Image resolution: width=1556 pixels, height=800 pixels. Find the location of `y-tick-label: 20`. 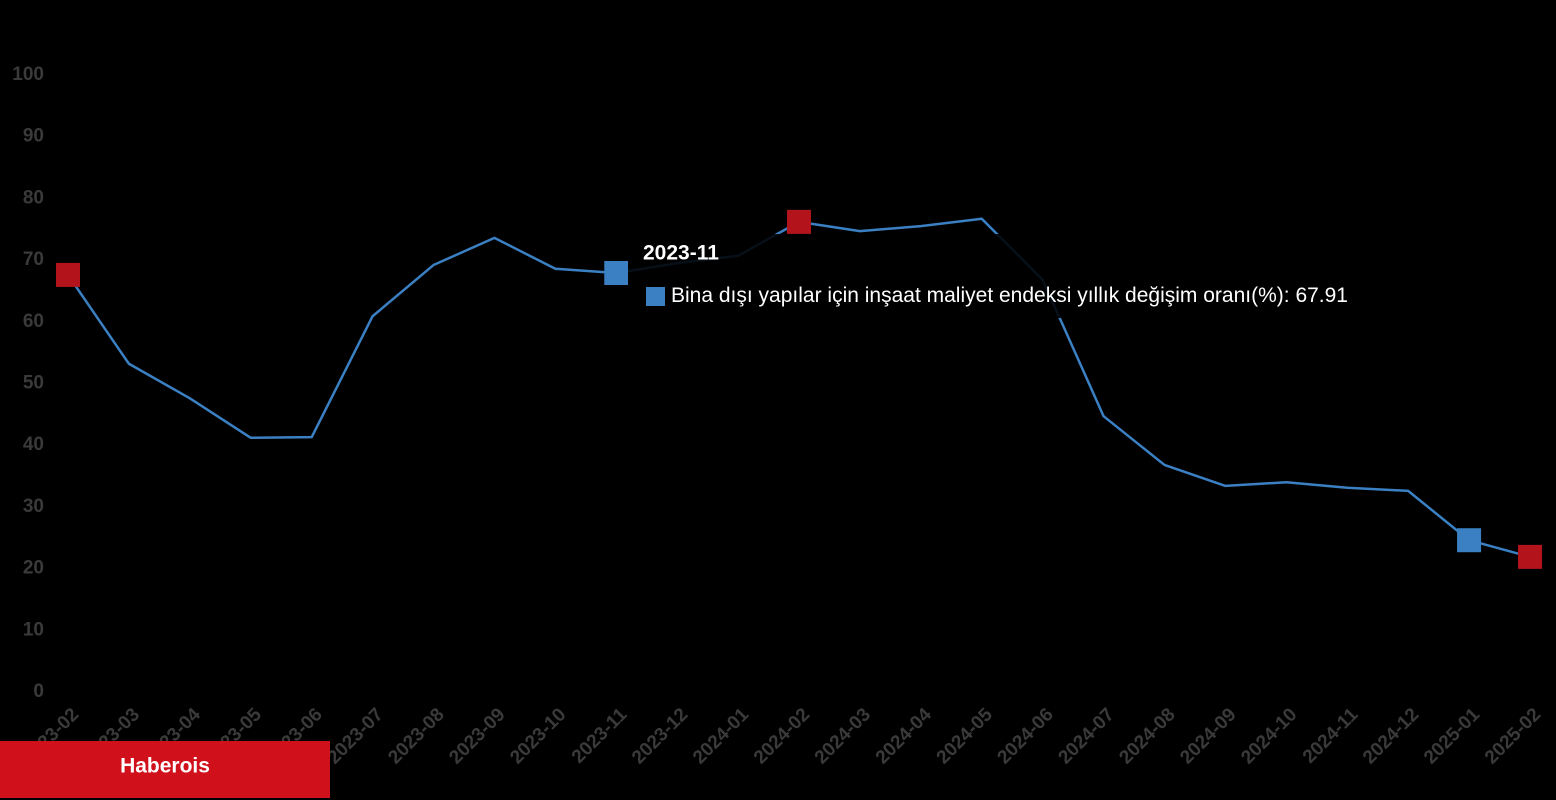

y-tick-label: 20 is located at coordinates (33, 568).